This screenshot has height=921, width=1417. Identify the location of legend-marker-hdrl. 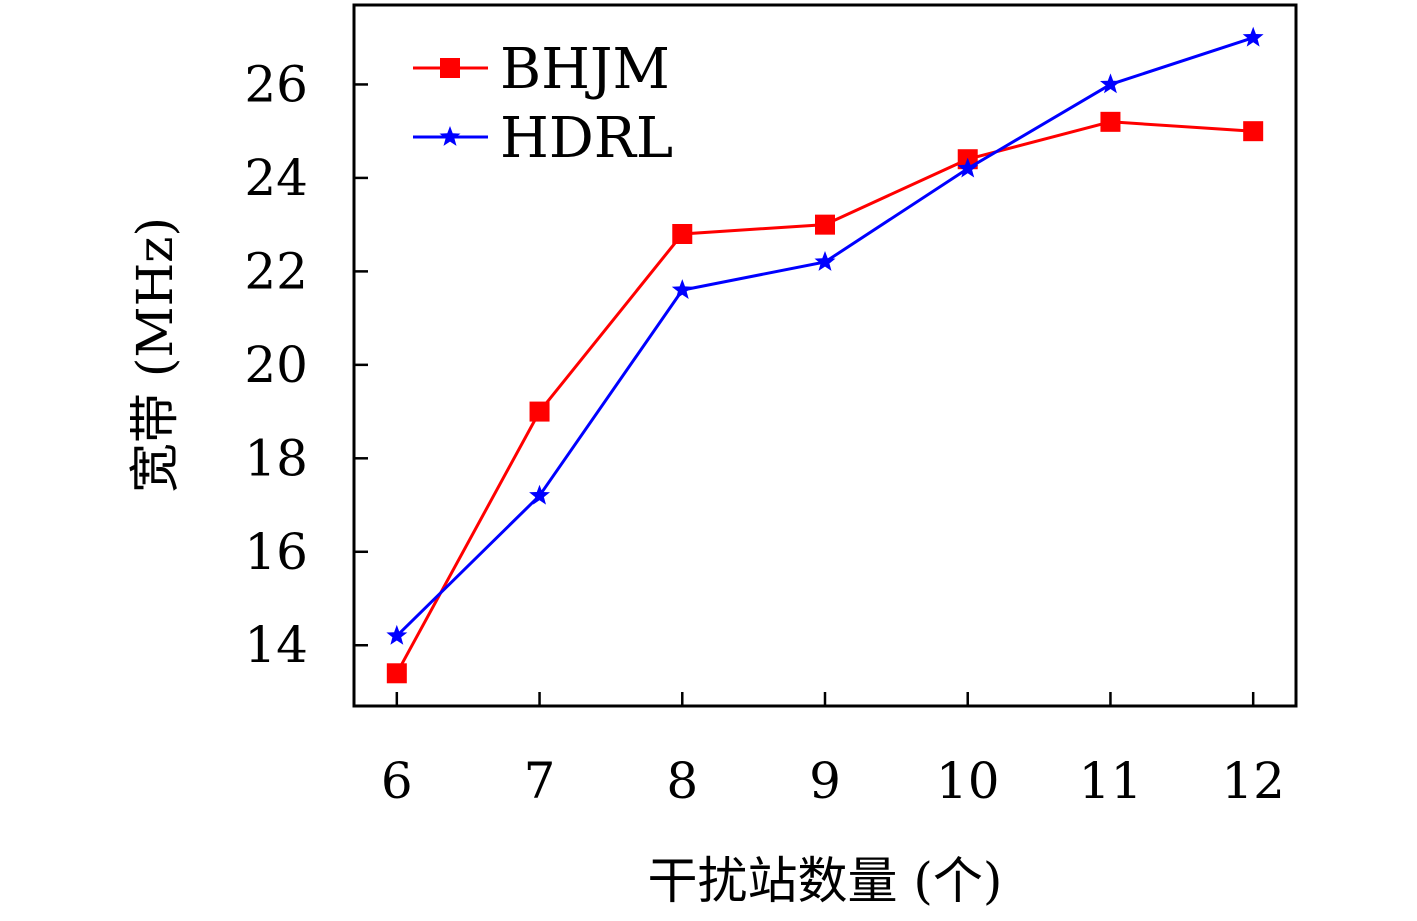
(450, 136).